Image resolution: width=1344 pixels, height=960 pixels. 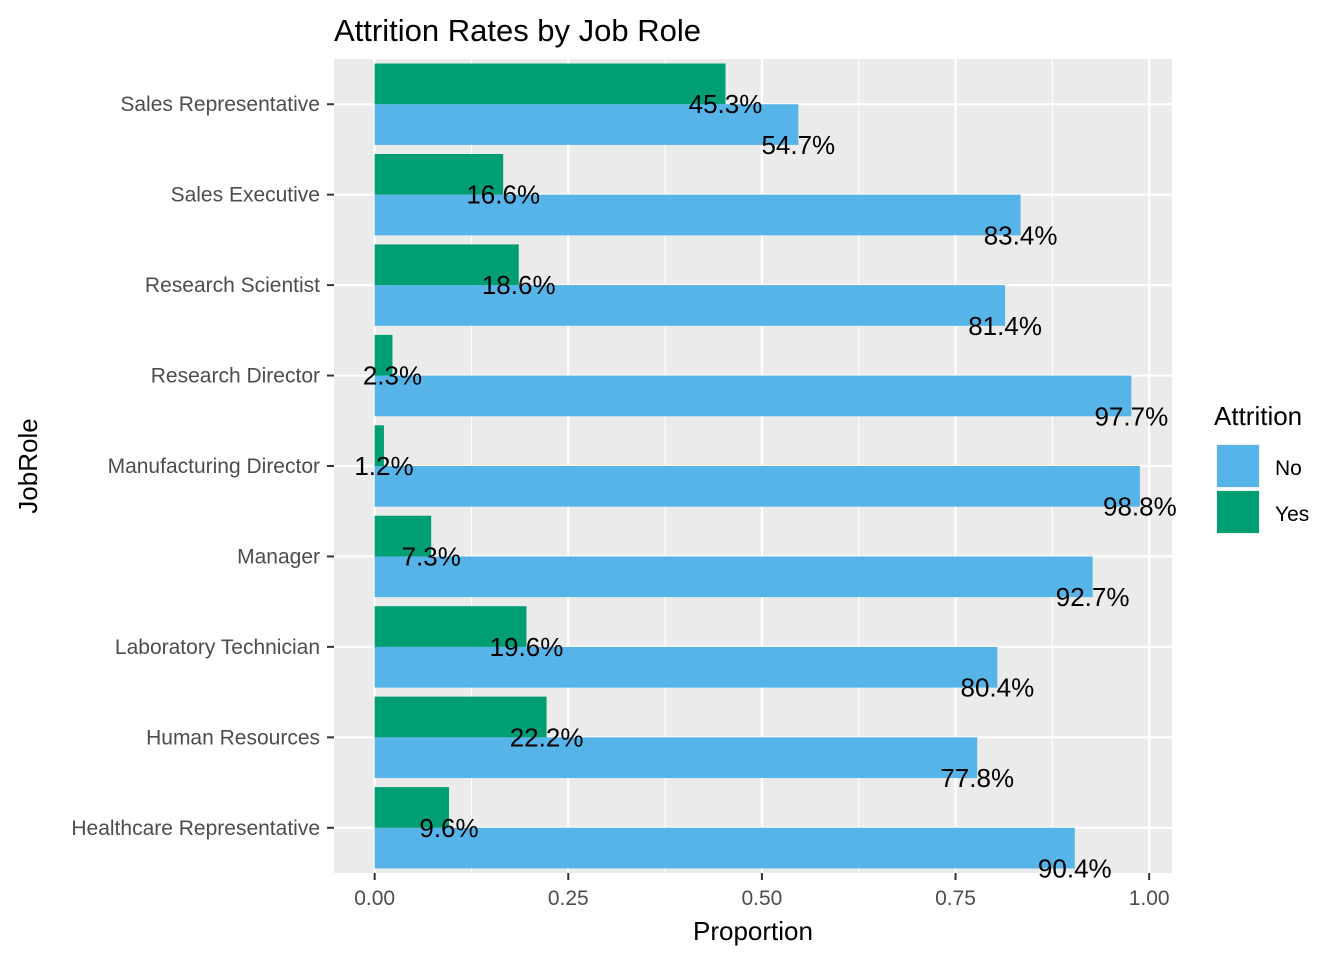 I want to click on data-label-yes-5: 2.3%, so click(x=392, y=376).